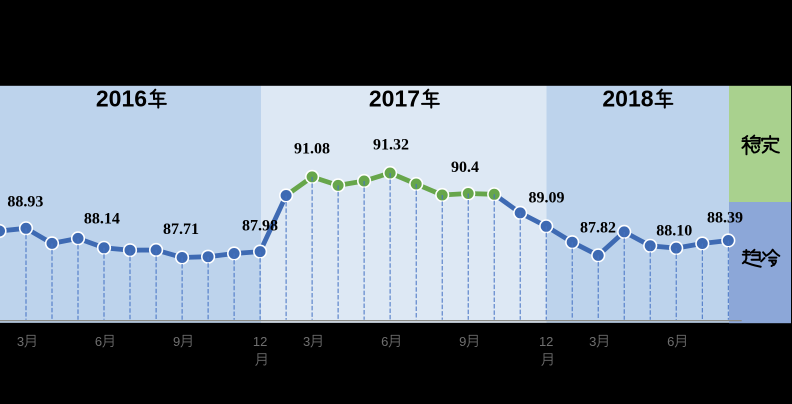 This screenshot has height=404, width=792. Describe the element at coordinates (121, 98) in the screenshot. I see `svg-text: 2016` at that location.